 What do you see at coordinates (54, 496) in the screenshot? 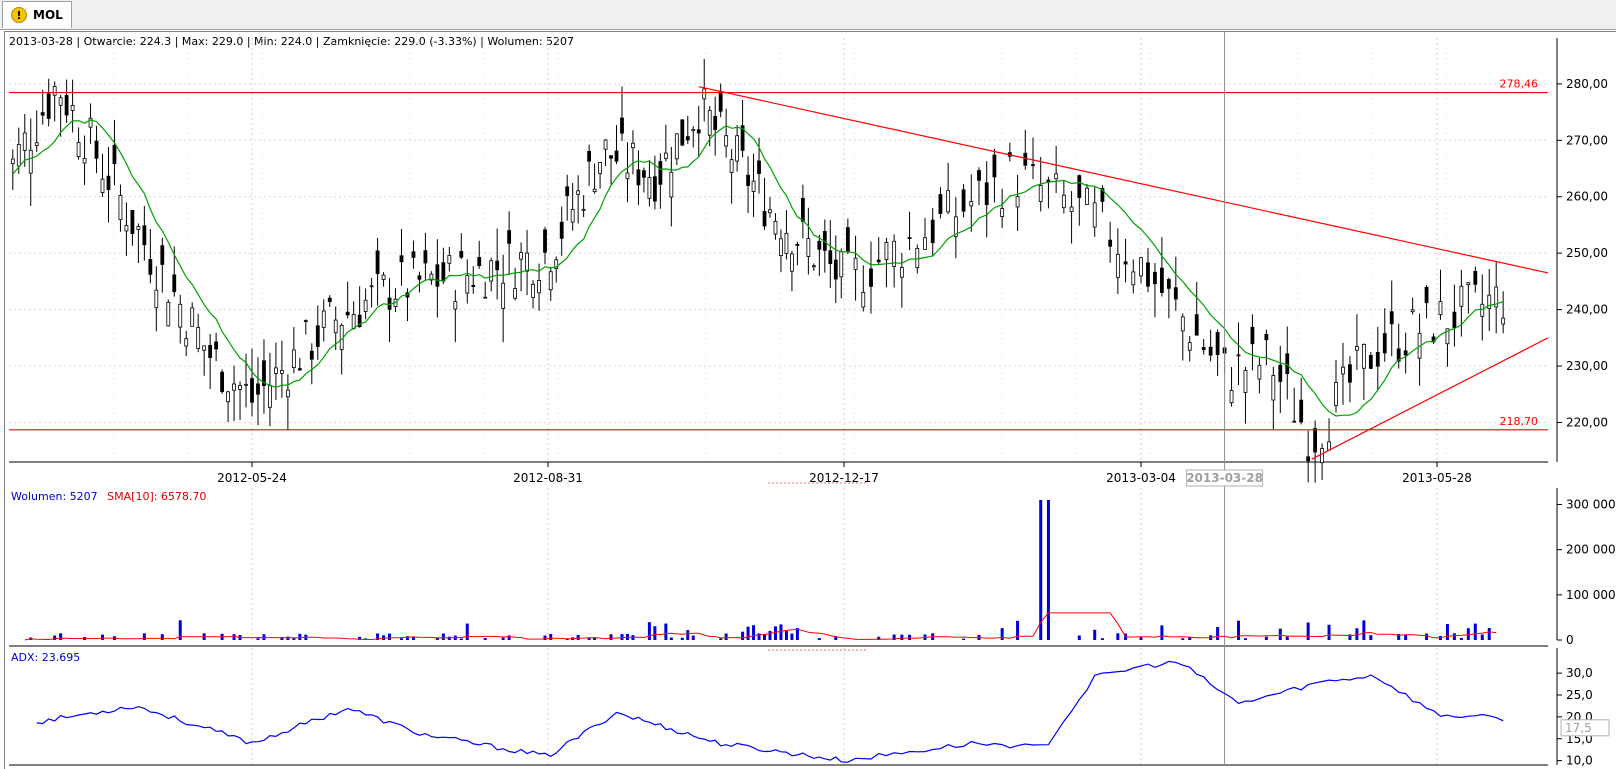
I see `volume-label: Wolumen: 5207` at bounding box center [54, 496].